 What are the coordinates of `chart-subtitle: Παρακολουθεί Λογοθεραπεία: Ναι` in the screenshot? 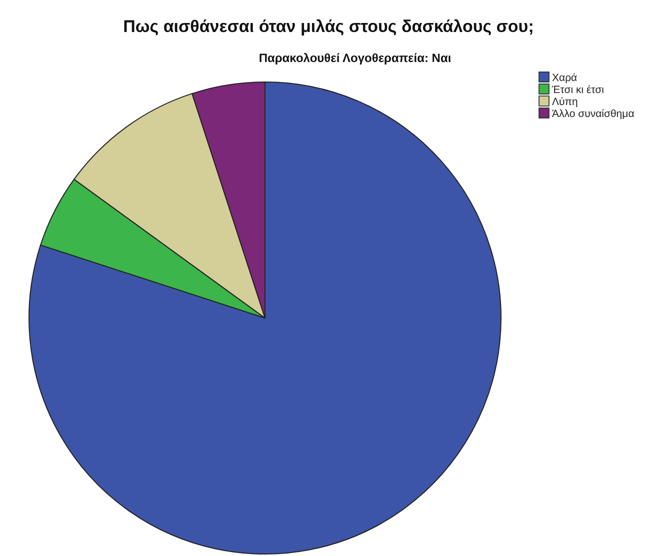 It's located at (355, 58).